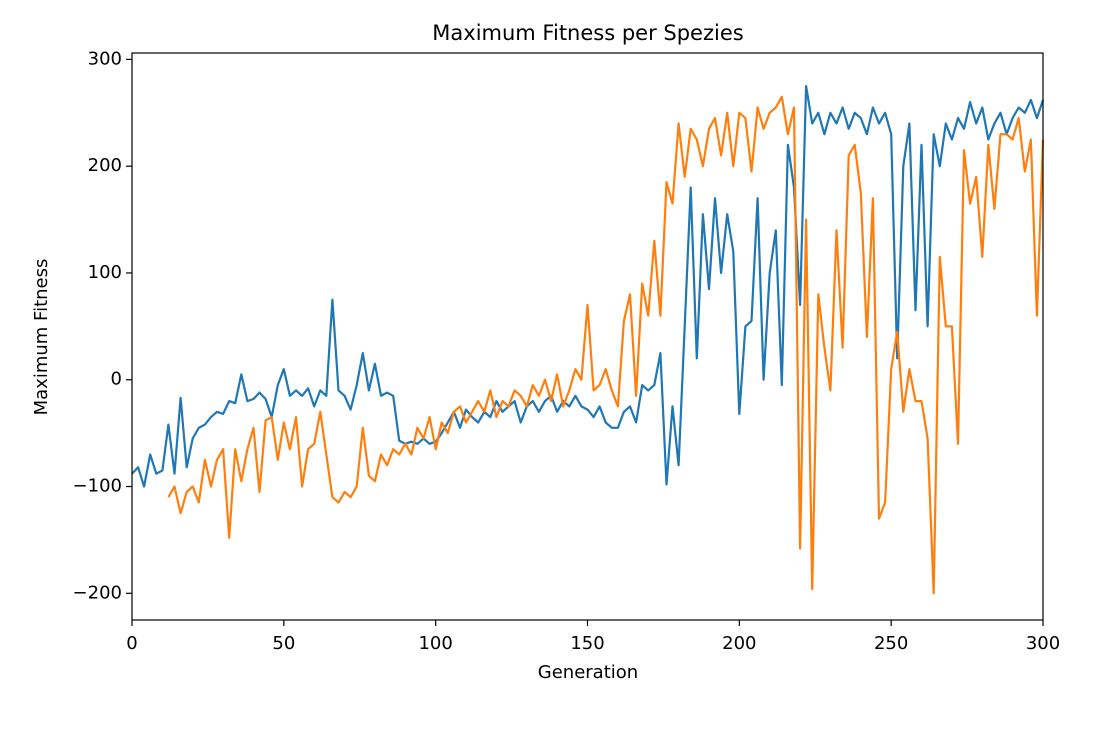  What do you see at coordinates (97, 486) in the screenshot?
I see `y-tick-label: −100` at bounding box center [97, 486].